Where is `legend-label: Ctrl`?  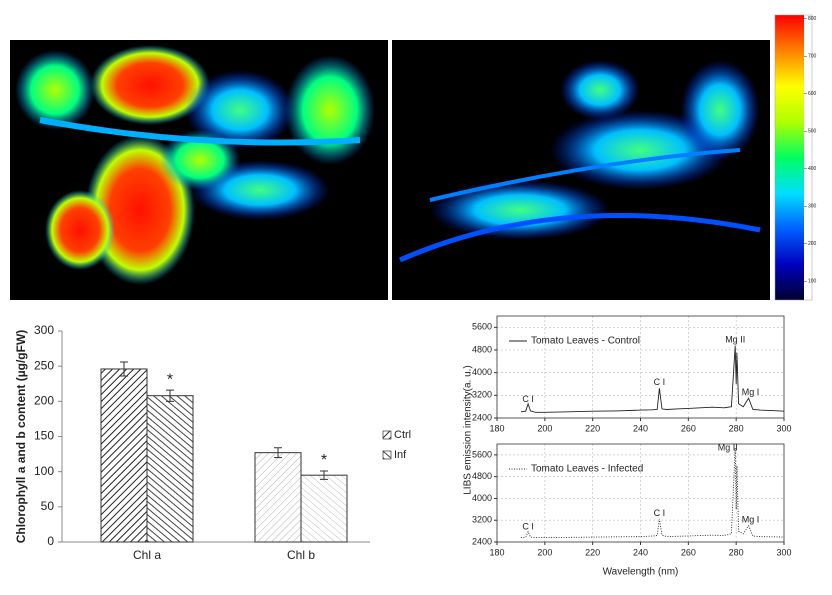
legend-label: Ctrl is located at coordinates (402, 435).